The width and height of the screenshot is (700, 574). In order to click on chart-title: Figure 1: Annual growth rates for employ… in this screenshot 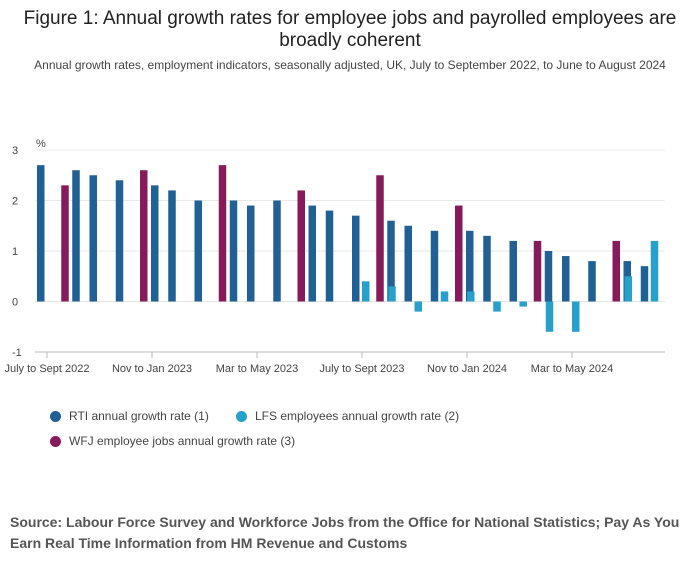, I will do `click(350, 29)`.